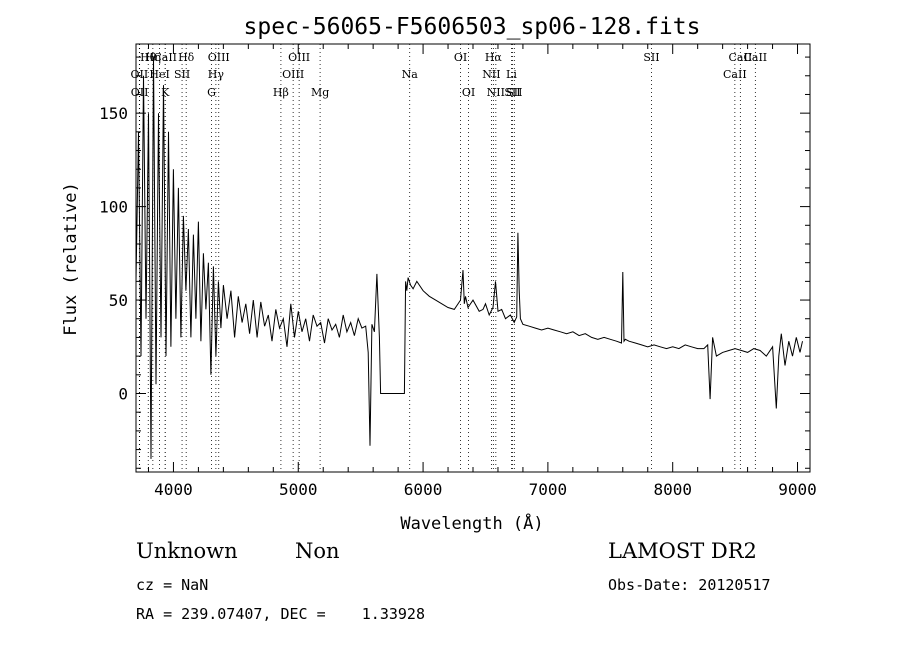 The image size is (900, 650). Describe the element at coordinates (410, 74) in the screenshot. I see `line-label-16: Na` at that location.